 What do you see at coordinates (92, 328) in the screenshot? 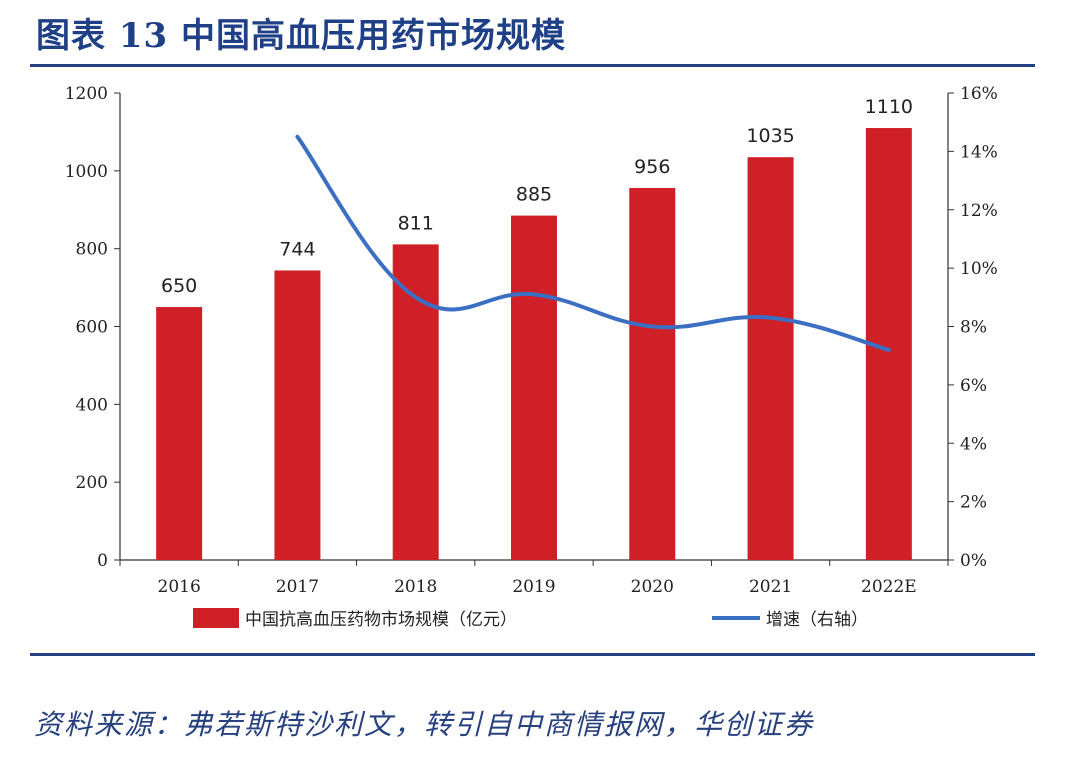
I see `y-tick-label: 600` at bounding box center [92, 328].